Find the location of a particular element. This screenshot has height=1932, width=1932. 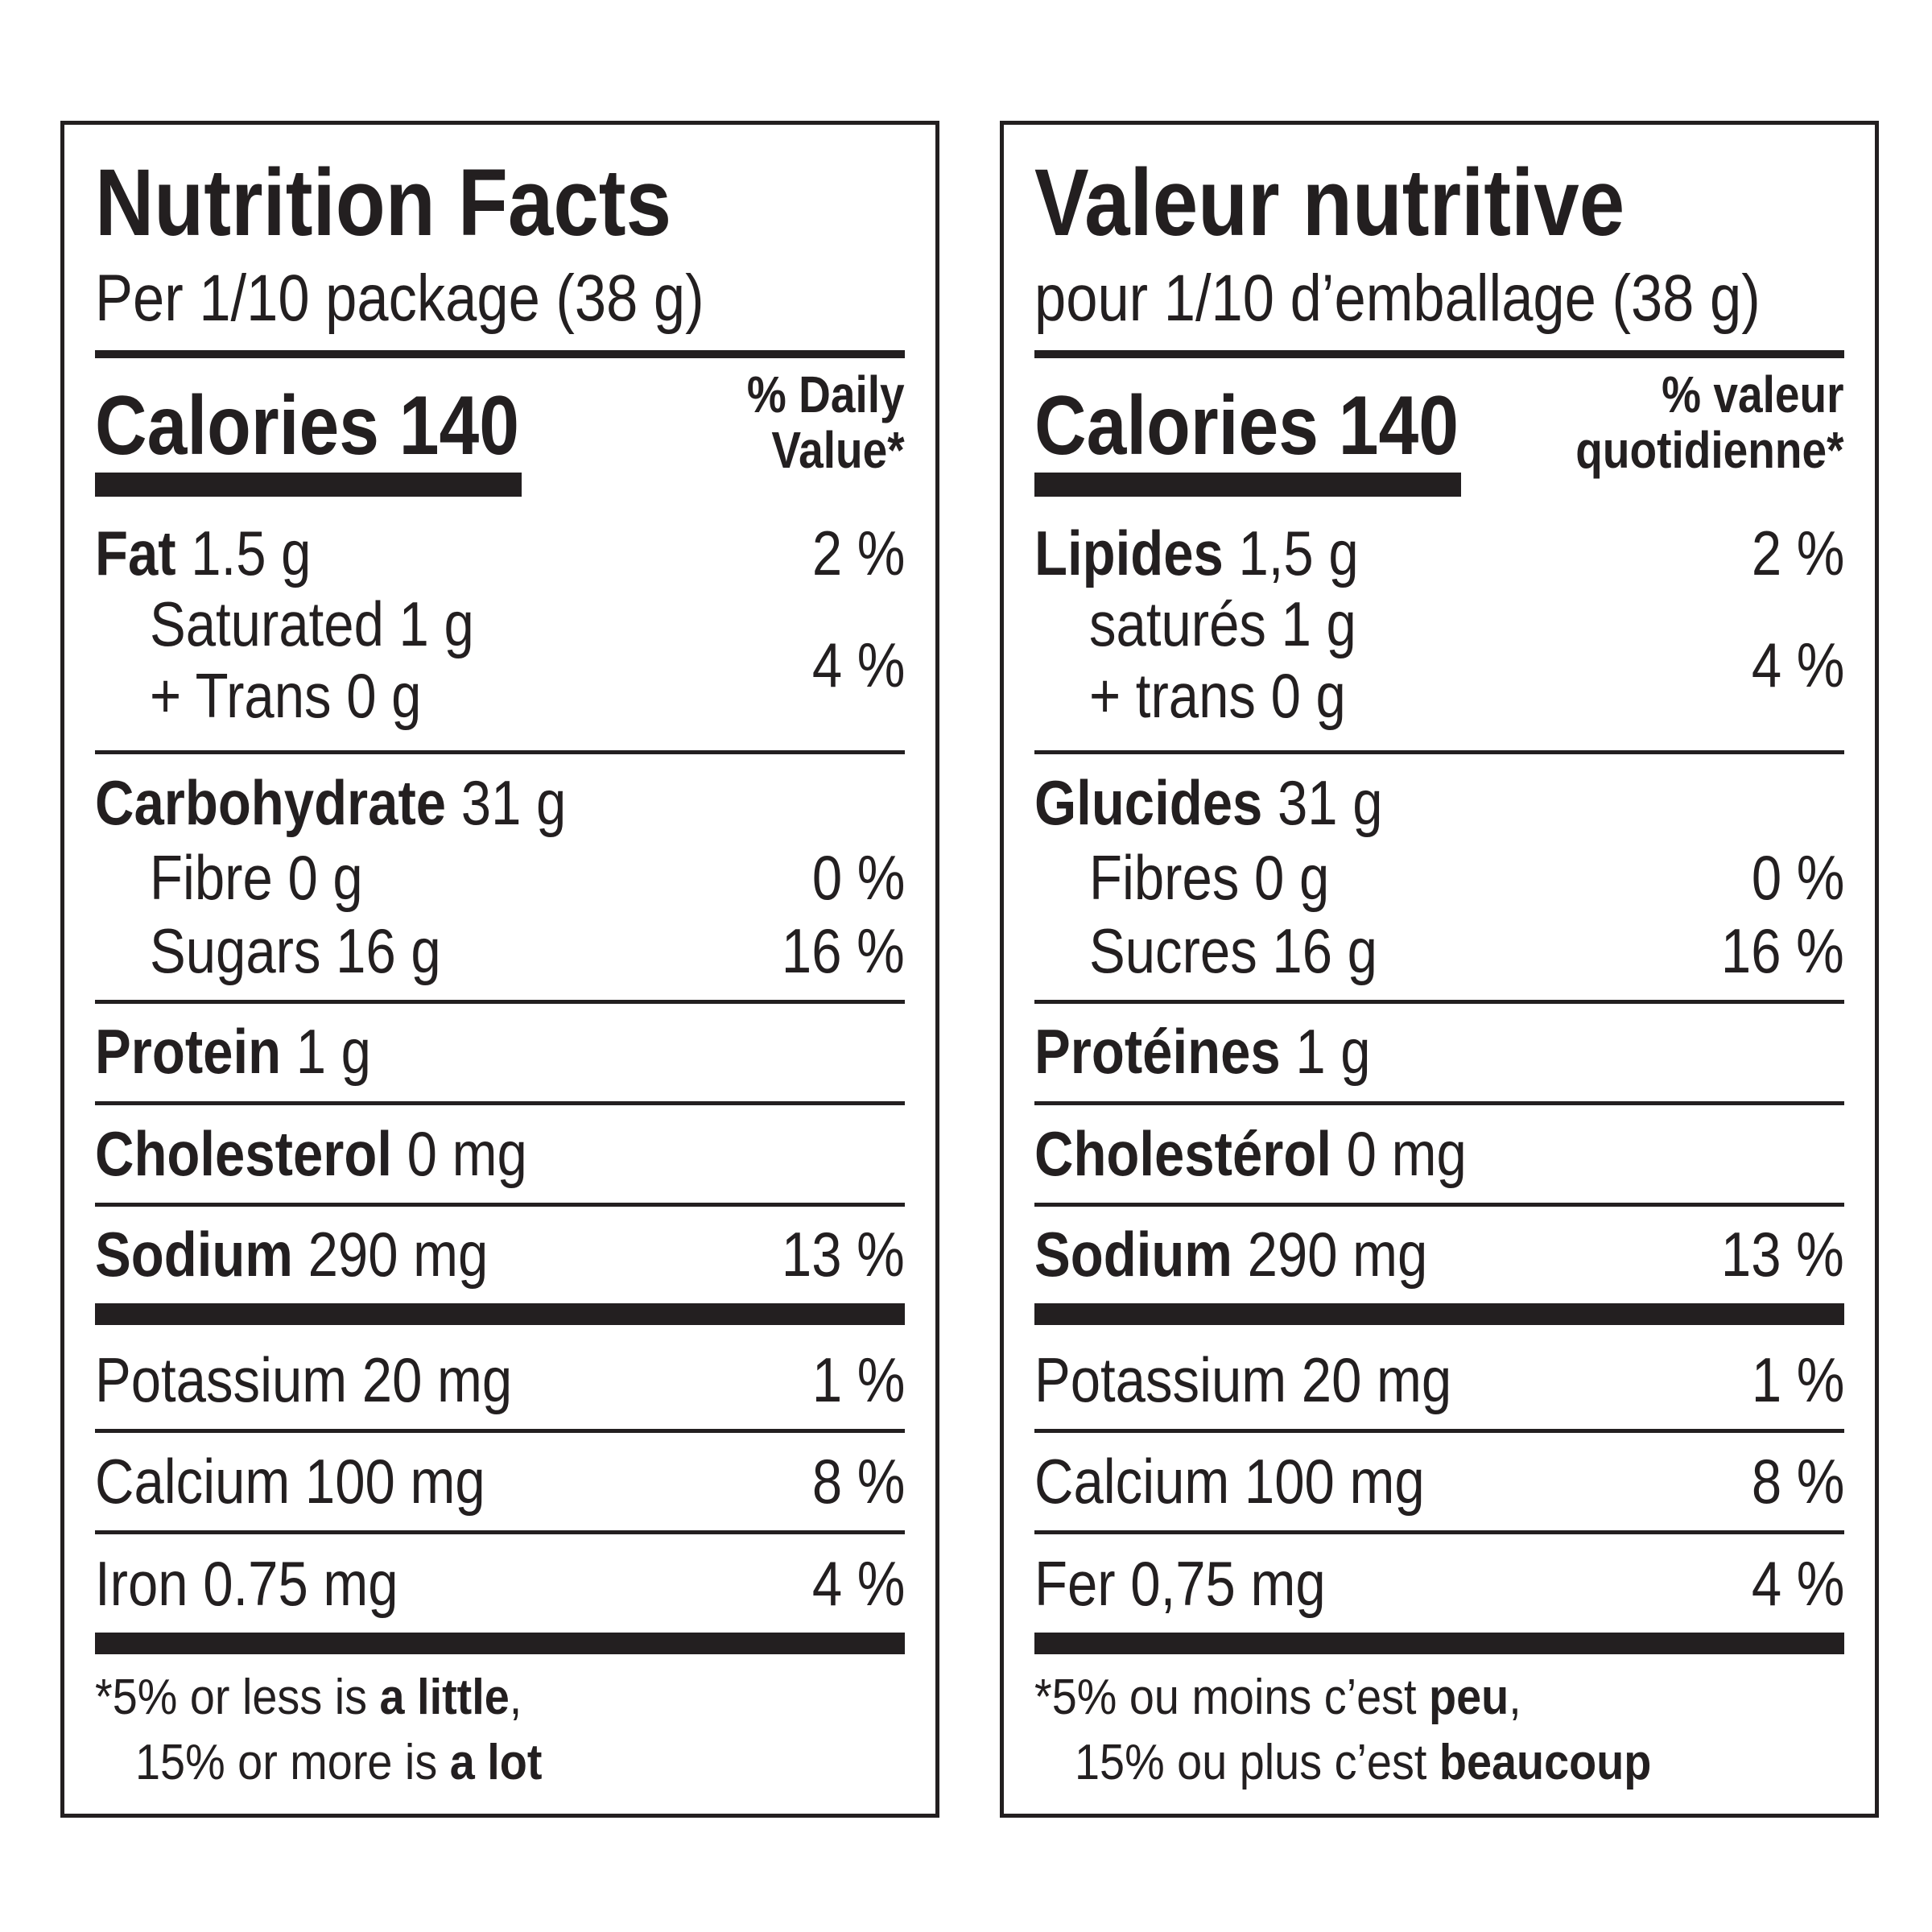

cholesterol-row: Cholestérol 0 mg is located at coordinates (1250, 1153).